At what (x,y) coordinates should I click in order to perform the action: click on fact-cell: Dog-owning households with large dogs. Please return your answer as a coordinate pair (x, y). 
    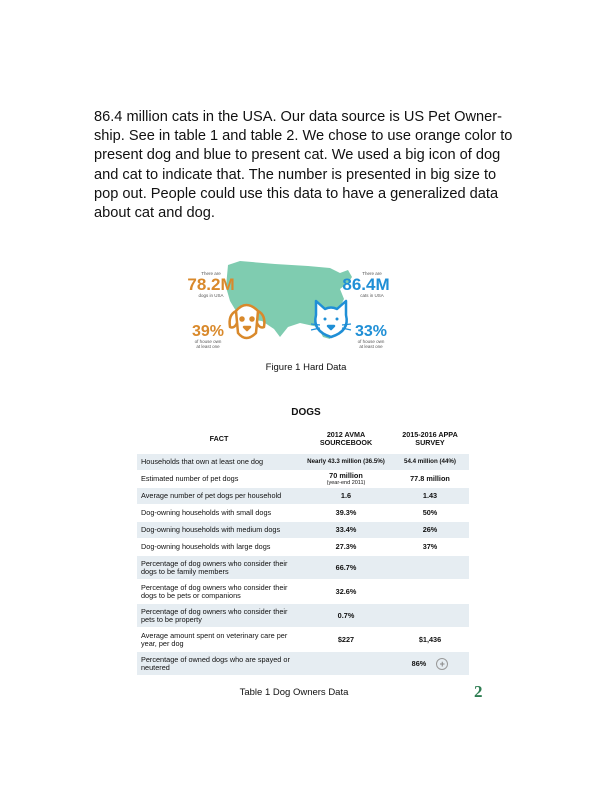
    Looking at the image, I should click on (219, 547).